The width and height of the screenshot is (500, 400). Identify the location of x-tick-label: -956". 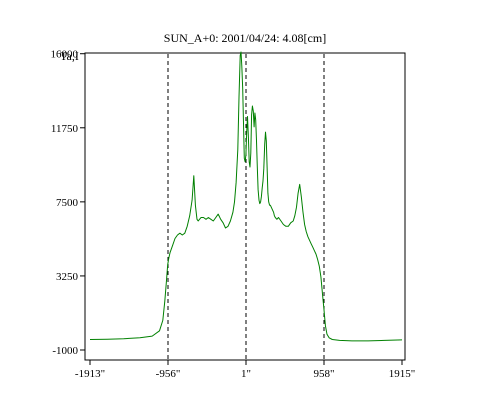
(168, 374).